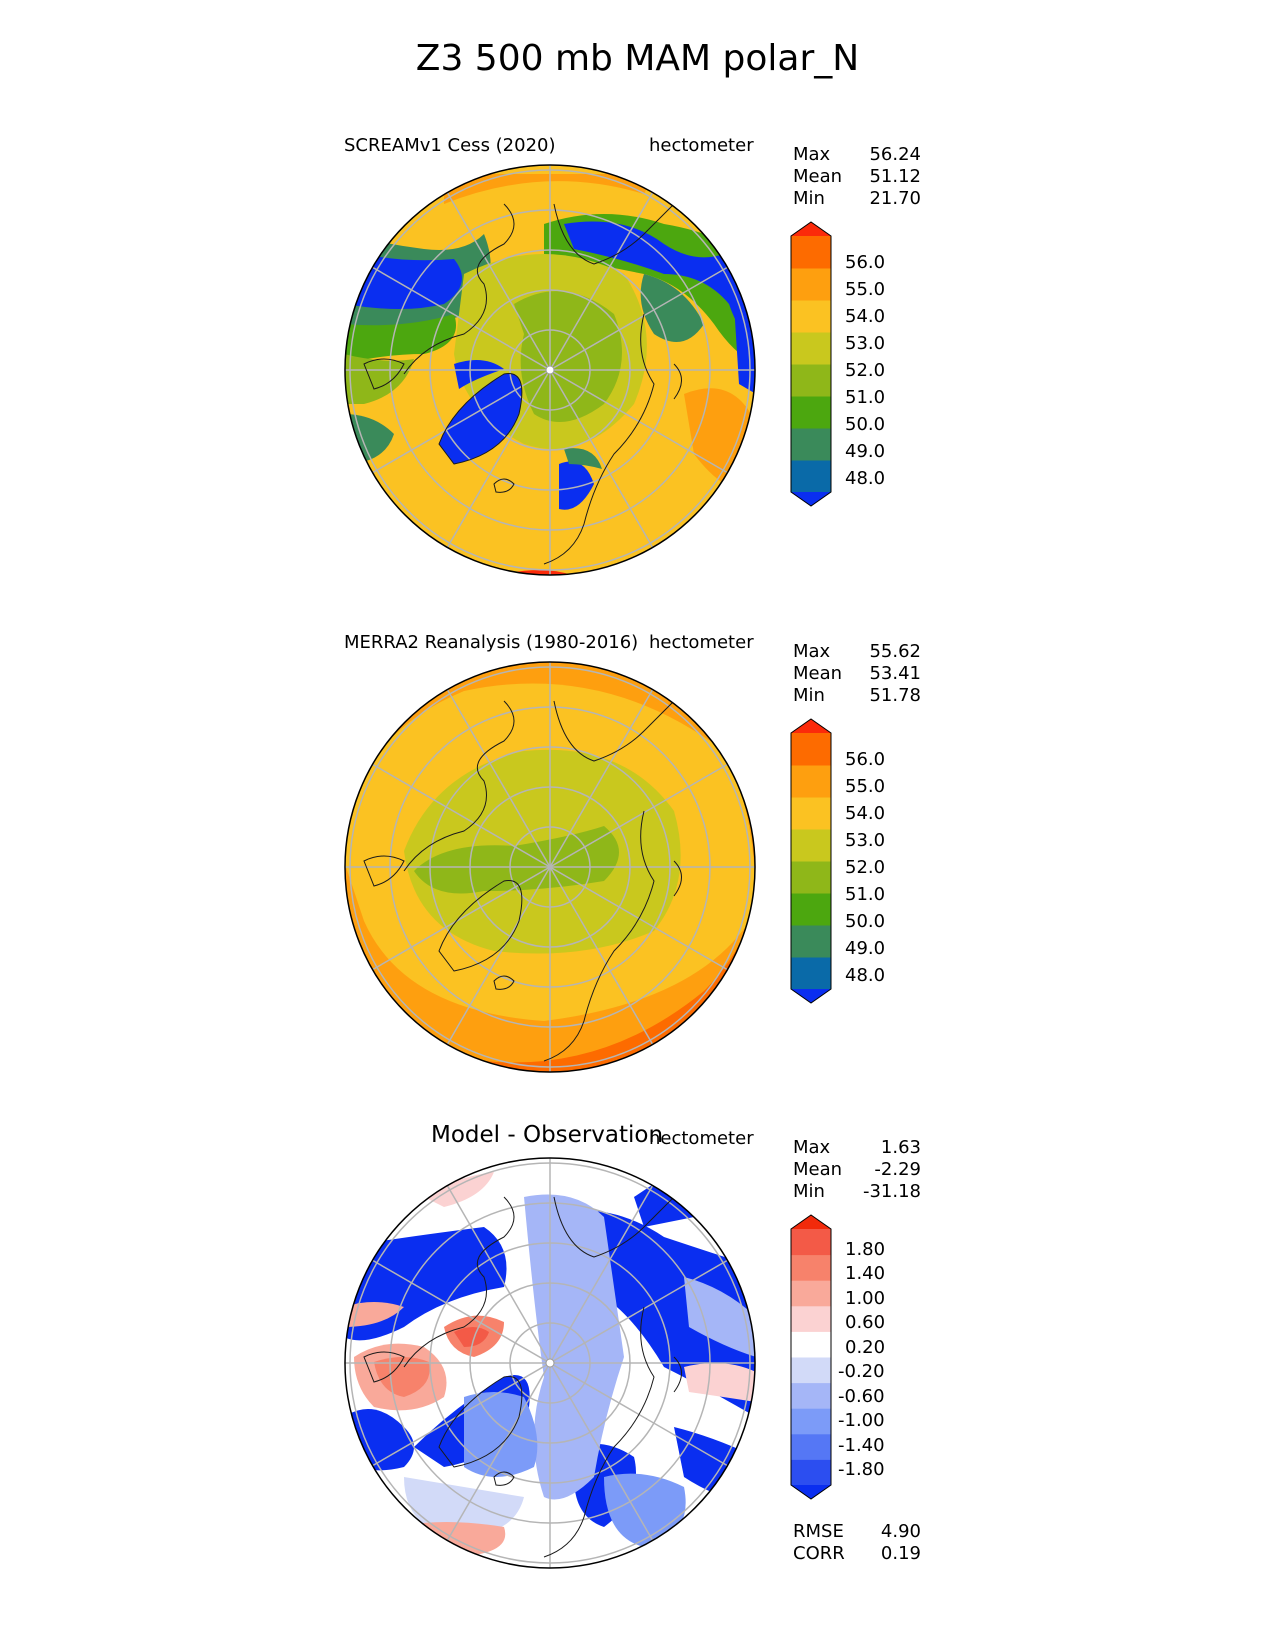  I want to click on panel-title: Model - Observation, so click(547, 1135).